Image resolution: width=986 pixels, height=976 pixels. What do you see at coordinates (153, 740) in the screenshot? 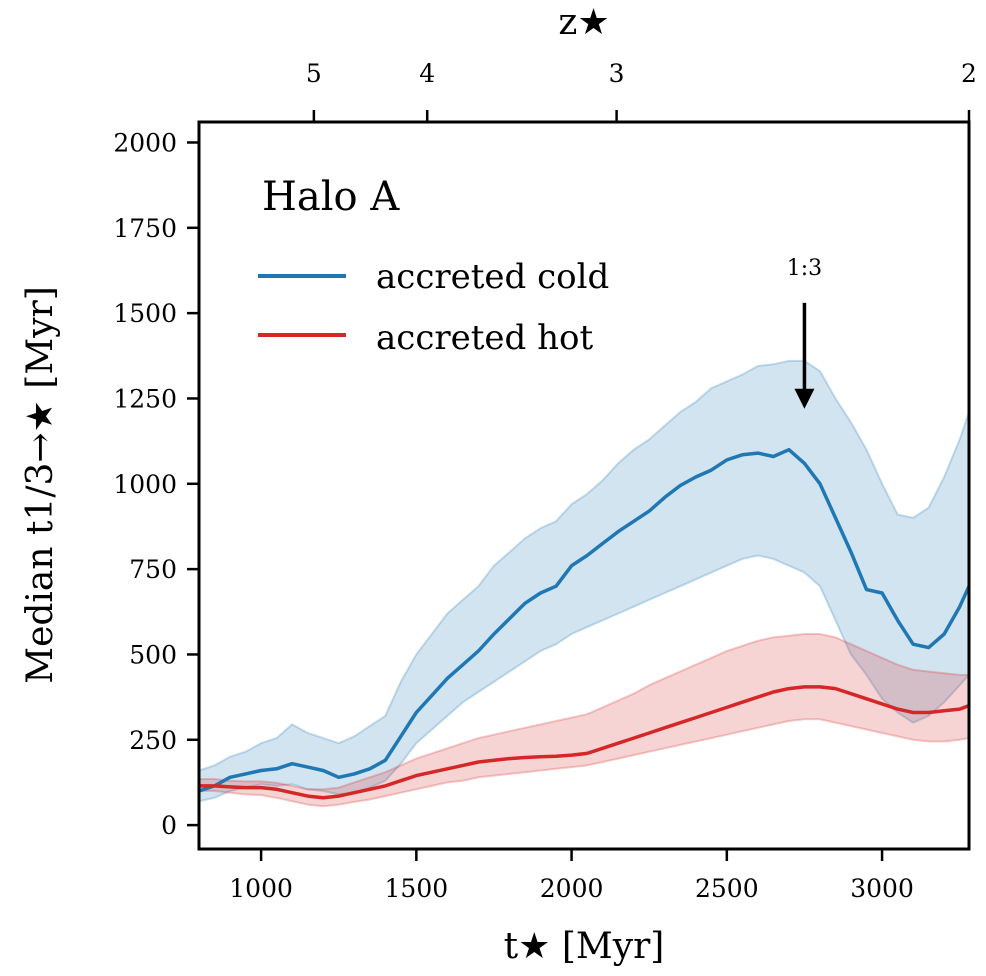
I see `y-tick-label: 250` at bounding box center [153, 740].